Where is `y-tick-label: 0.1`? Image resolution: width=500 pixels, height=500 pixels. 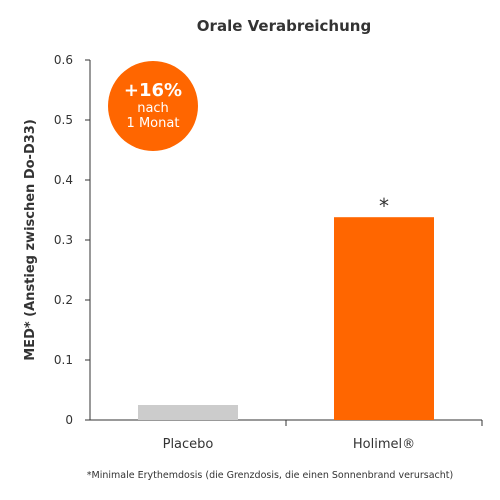
y-tick-label: 0.1 is located at coordinates (63, 360).